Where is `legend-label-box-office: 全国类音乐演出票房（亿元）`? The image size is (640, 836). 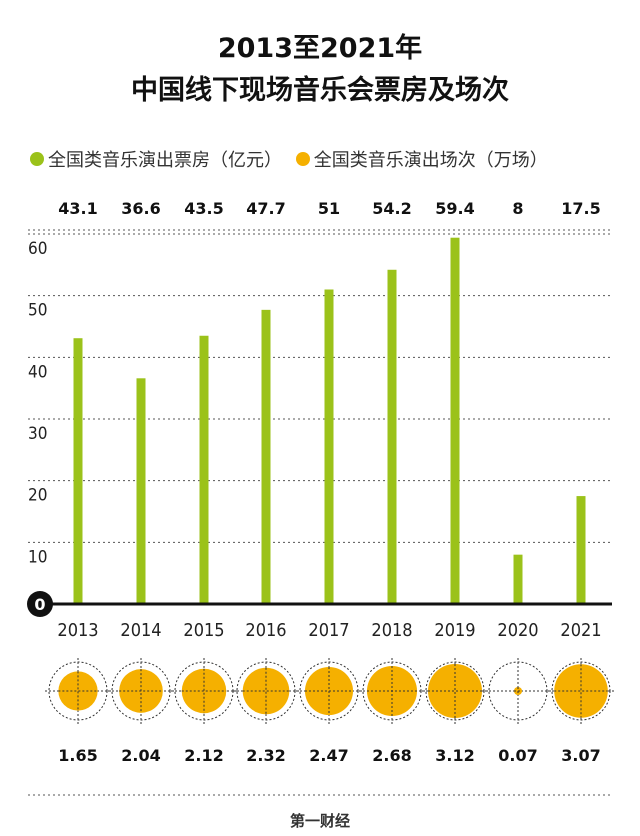
legend-label-box-office: 全国类音乐演出票房（亿元） is located at coordinates (165, 160).